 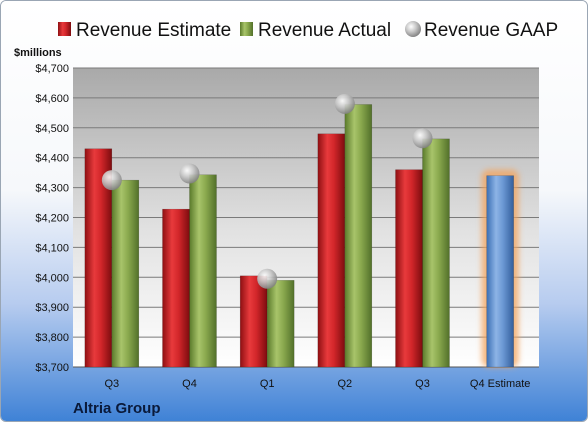 What do you see at coordinates (52, 278) in the screenshot?
I see `y-tick-label: $4,000` at bounding box center [52, 278].